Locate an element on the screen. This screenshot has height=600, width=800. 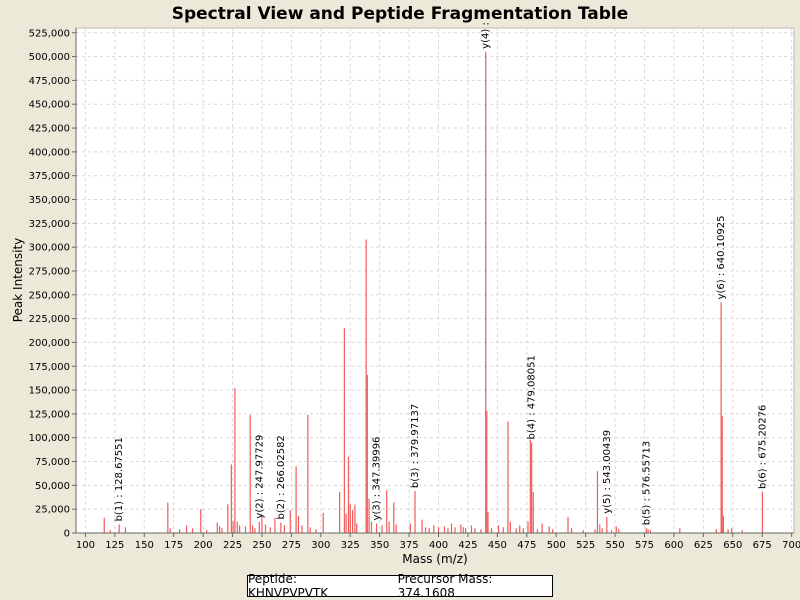
y-tick-label: 325,000 is located at coordinates (49, 224).